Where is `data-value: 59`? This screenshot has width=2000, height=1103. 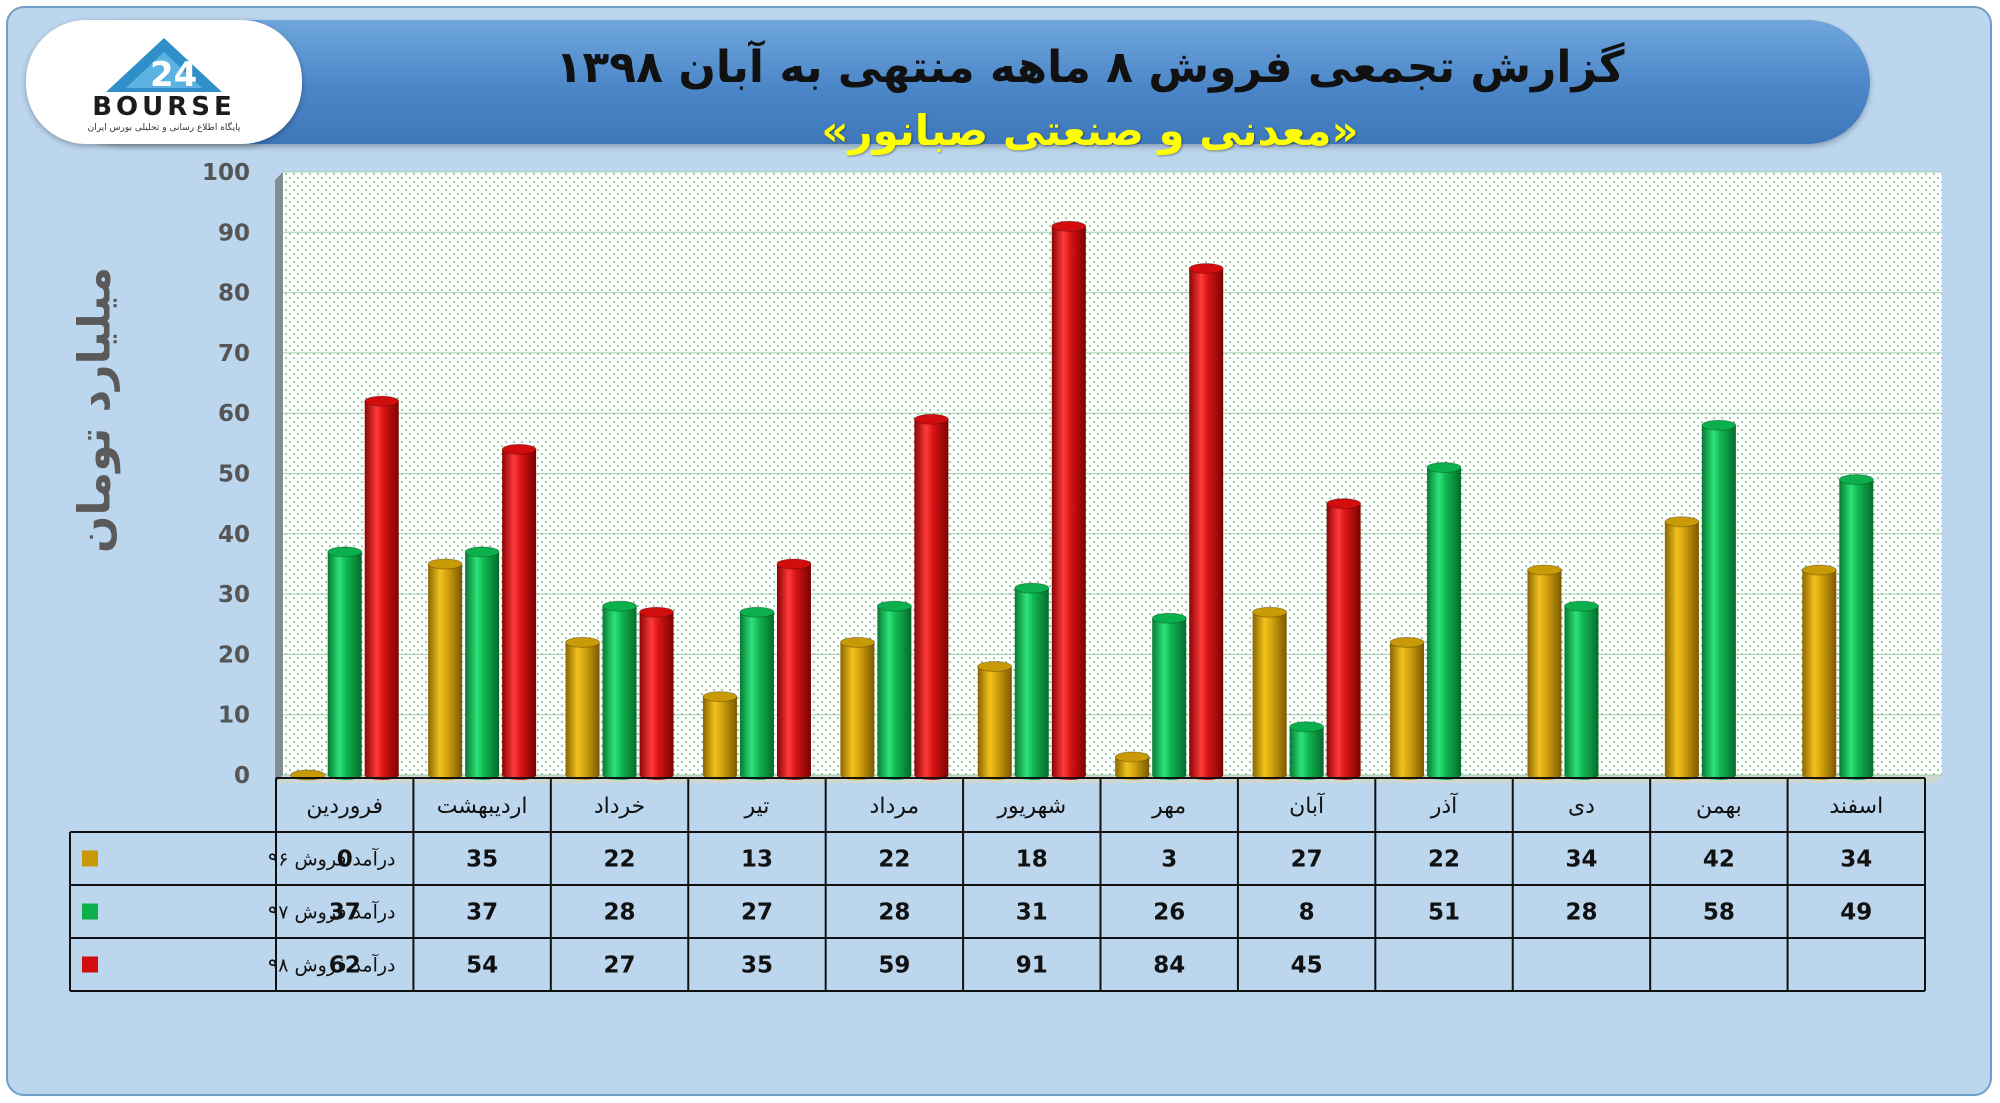 data-value: 59 is located at coordinates (894, 966).